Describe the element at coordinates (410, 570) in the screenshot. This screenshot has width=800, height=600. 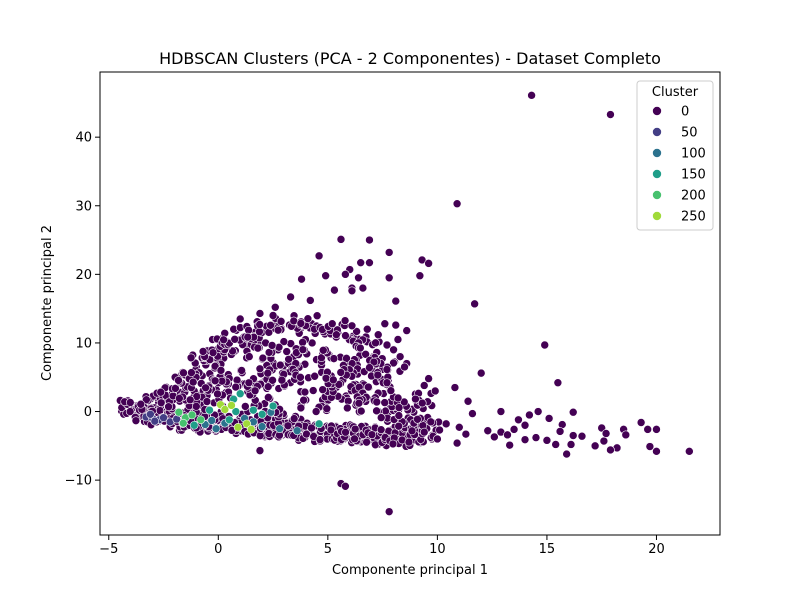
I see `x-axis-label: Componente principal 1` at that location.